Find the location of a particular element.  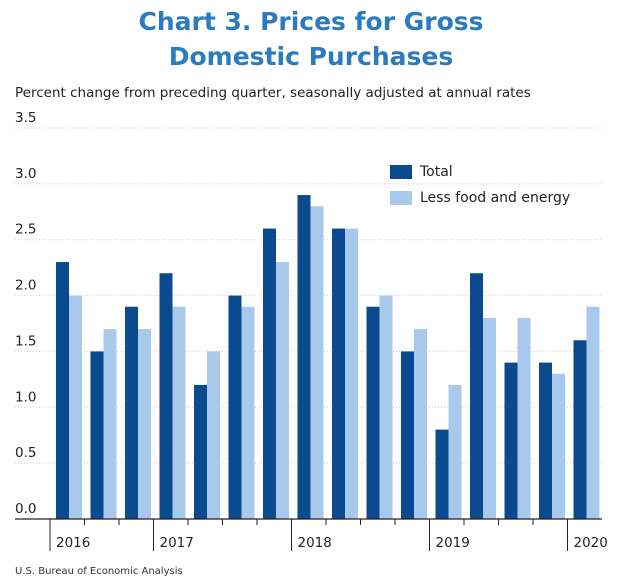

y-tick-label: 1.5 is located at coordinates (25, 341).